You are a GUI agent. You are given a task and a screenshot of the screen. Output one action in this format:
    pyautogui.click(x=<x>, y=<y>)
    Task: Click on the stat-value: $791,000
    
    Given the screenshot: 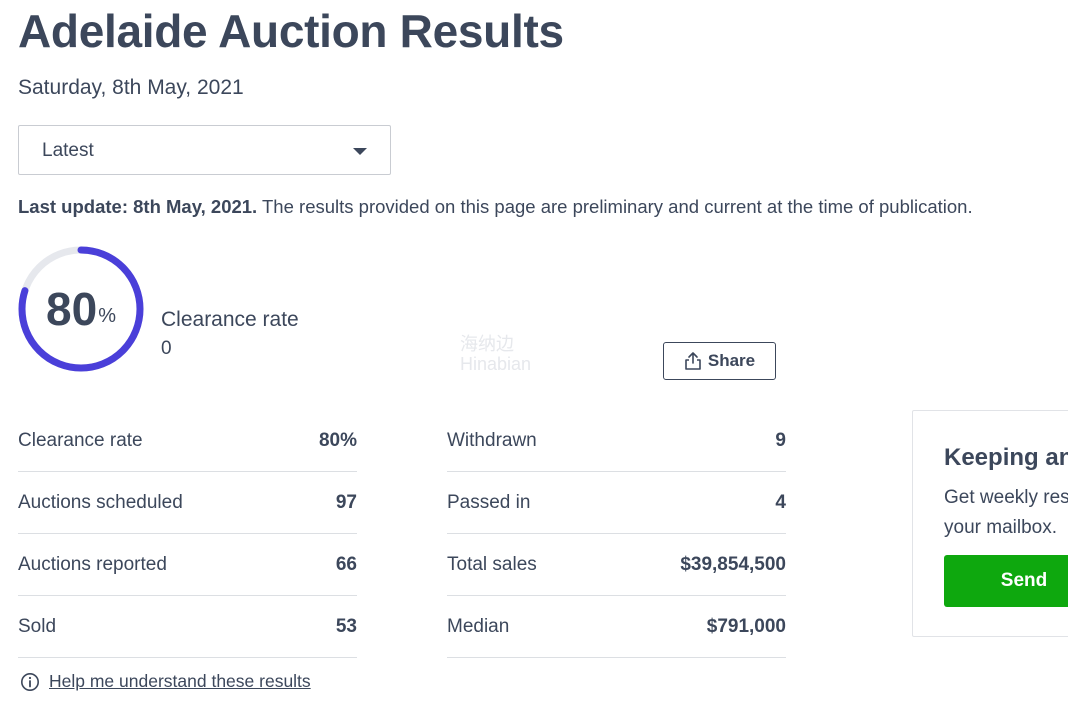 What is the action you would take?
    pyautogui.click(x=746, y=626)
    